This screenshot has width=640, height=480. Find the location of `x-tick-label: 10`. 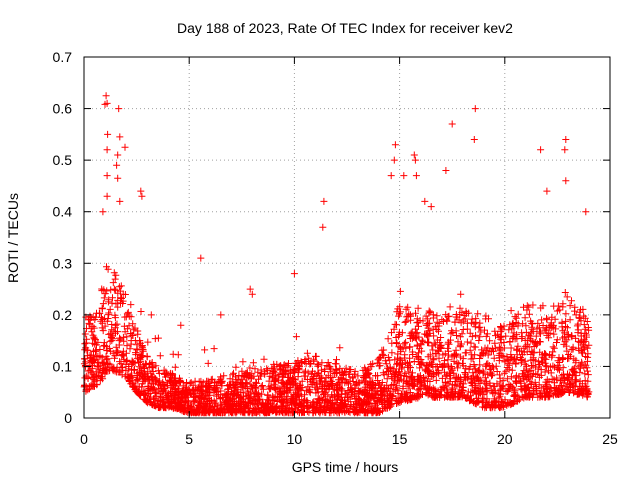

x-tick-label: 10 is located at coordinates (295, 439).